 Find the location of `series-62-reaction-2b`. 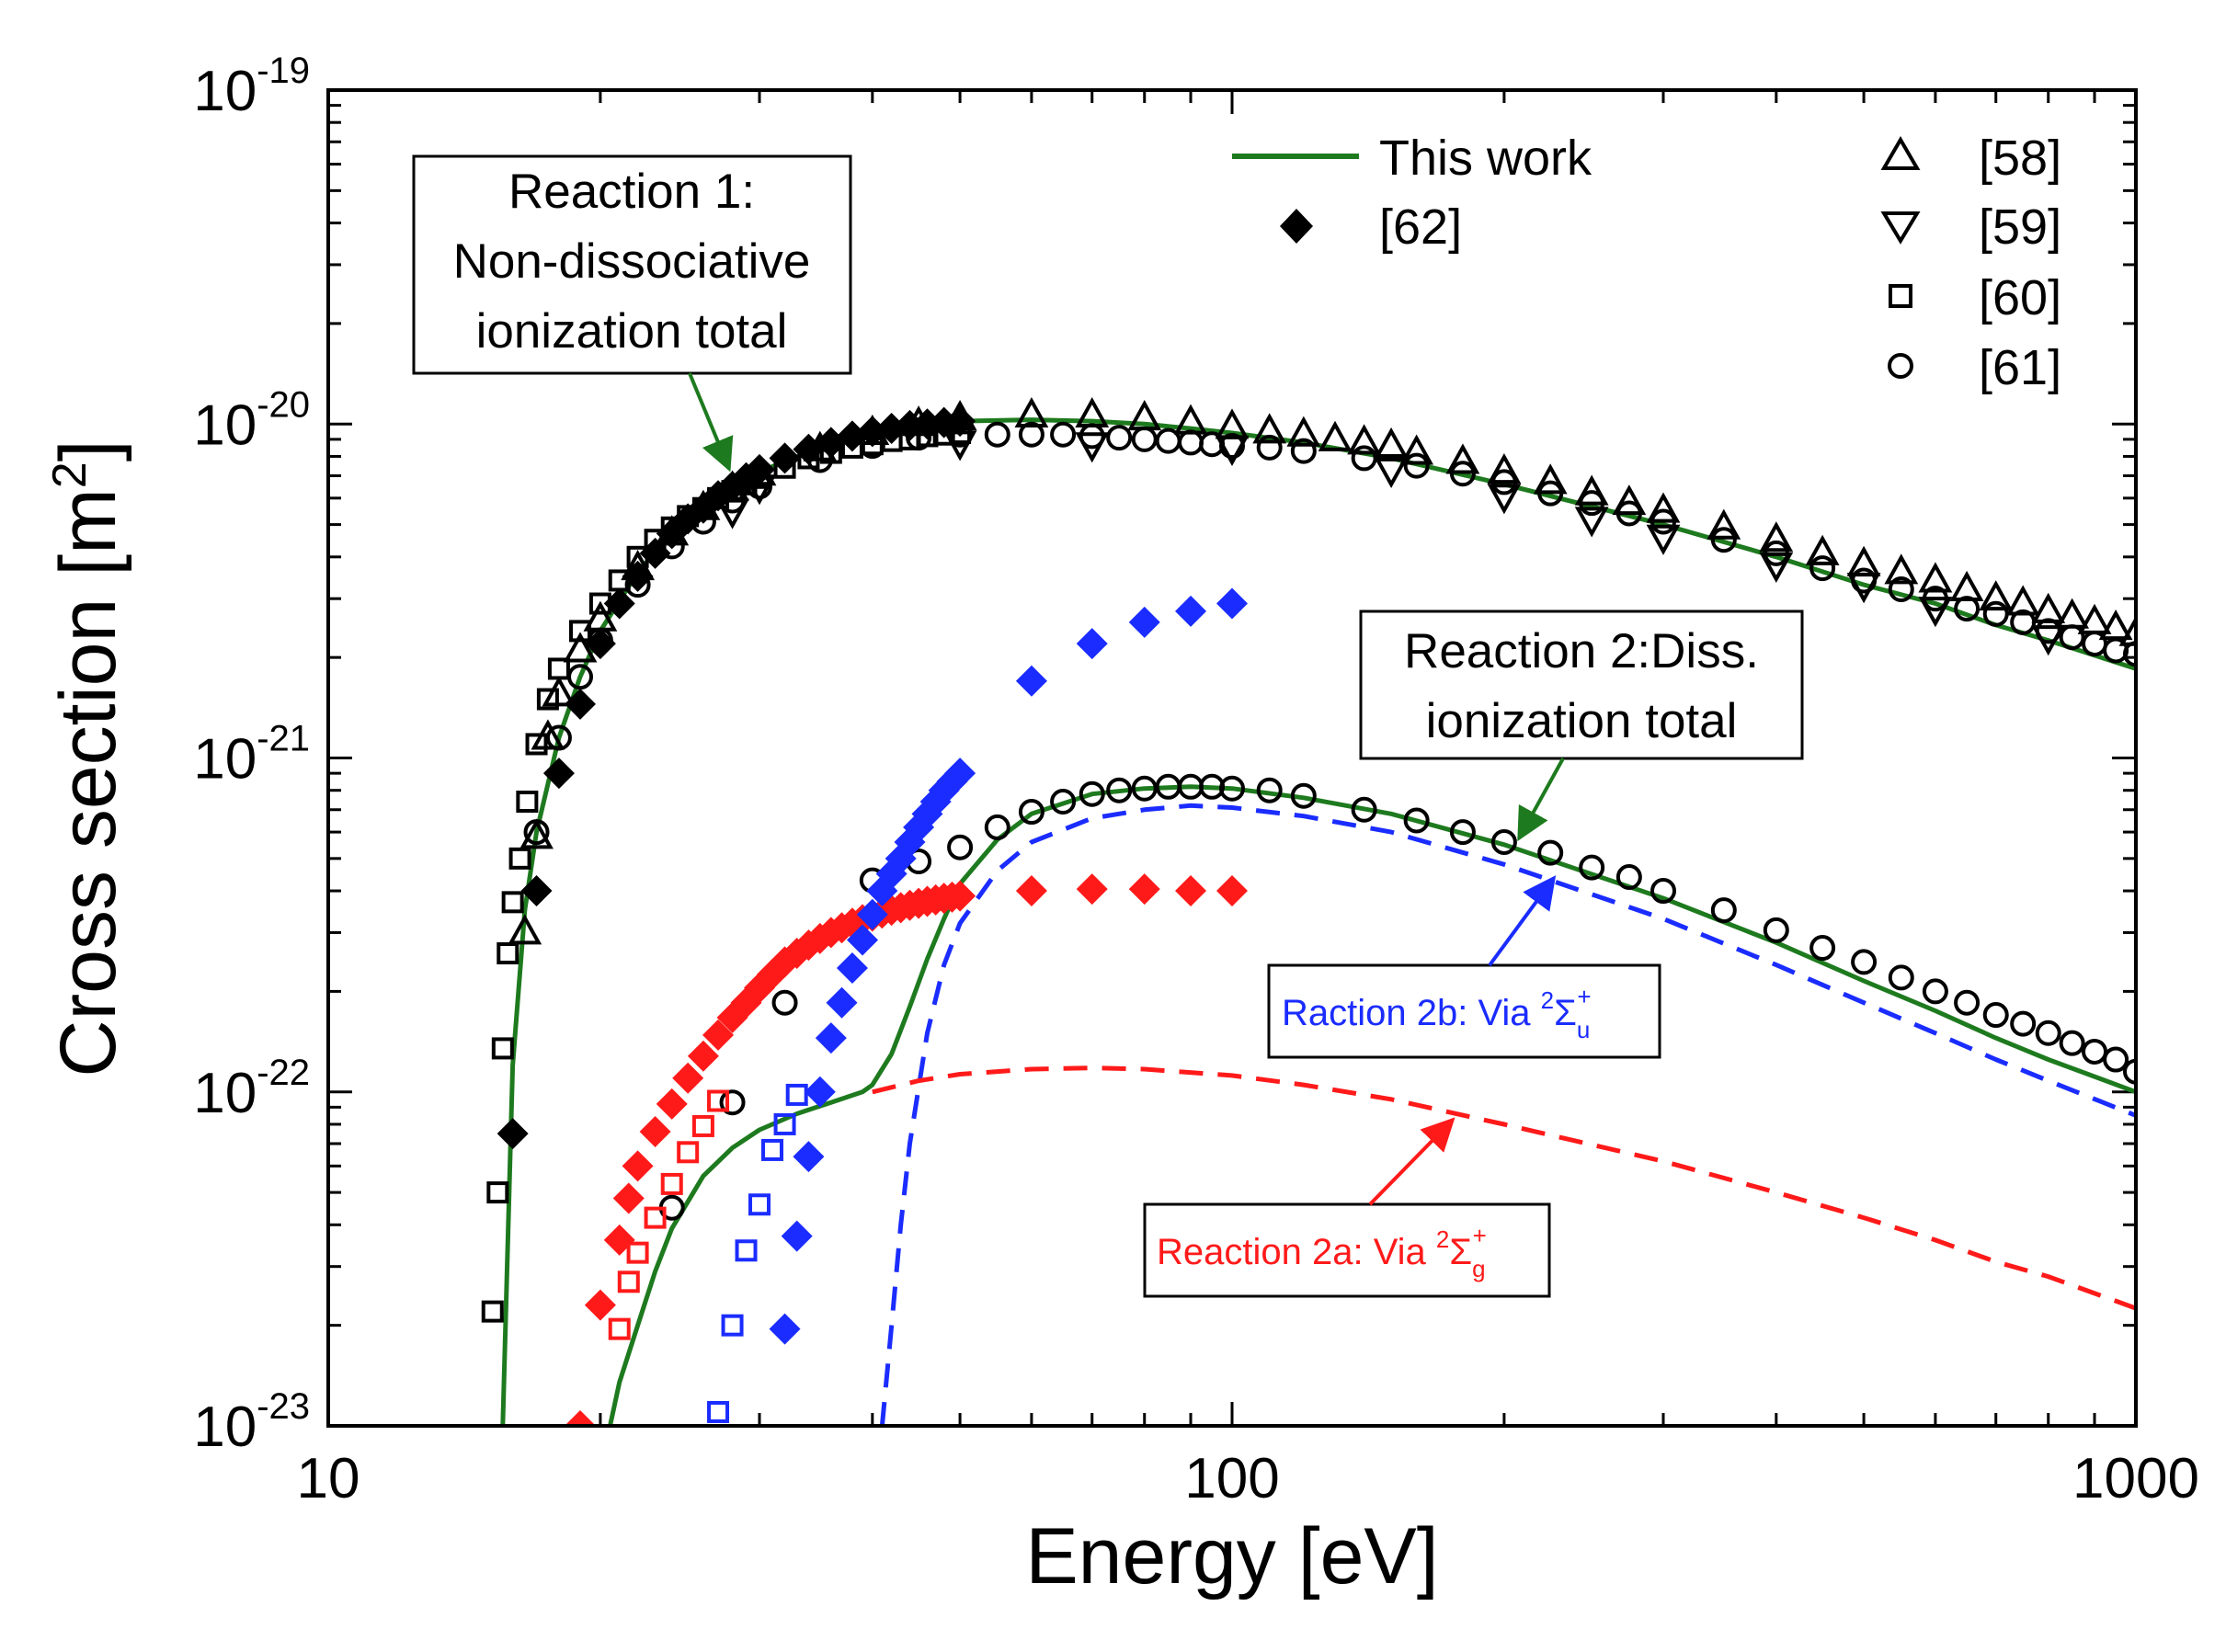

series-62-reaction-2b is located at coordinates (1009, 966).